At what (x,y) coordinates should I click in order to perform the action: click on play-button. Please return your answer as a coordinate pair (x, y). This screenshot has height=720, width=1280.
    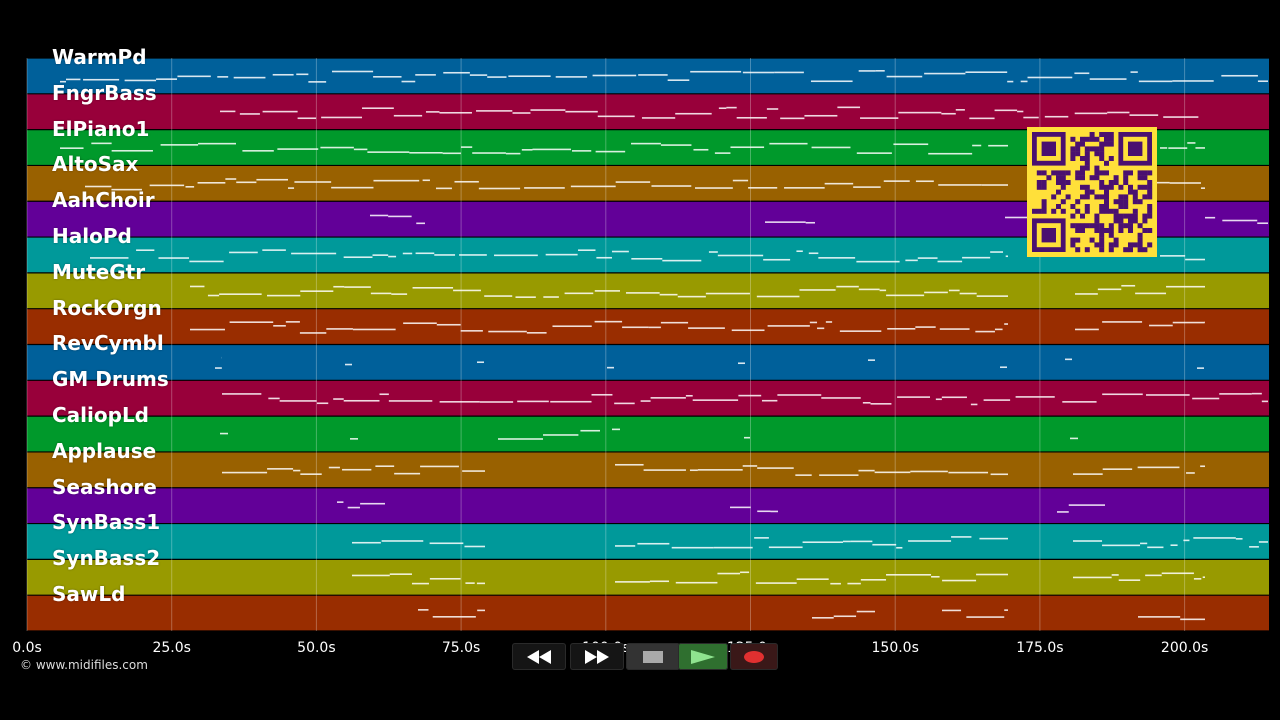
    Looking at the image, I should click on (703, 656).